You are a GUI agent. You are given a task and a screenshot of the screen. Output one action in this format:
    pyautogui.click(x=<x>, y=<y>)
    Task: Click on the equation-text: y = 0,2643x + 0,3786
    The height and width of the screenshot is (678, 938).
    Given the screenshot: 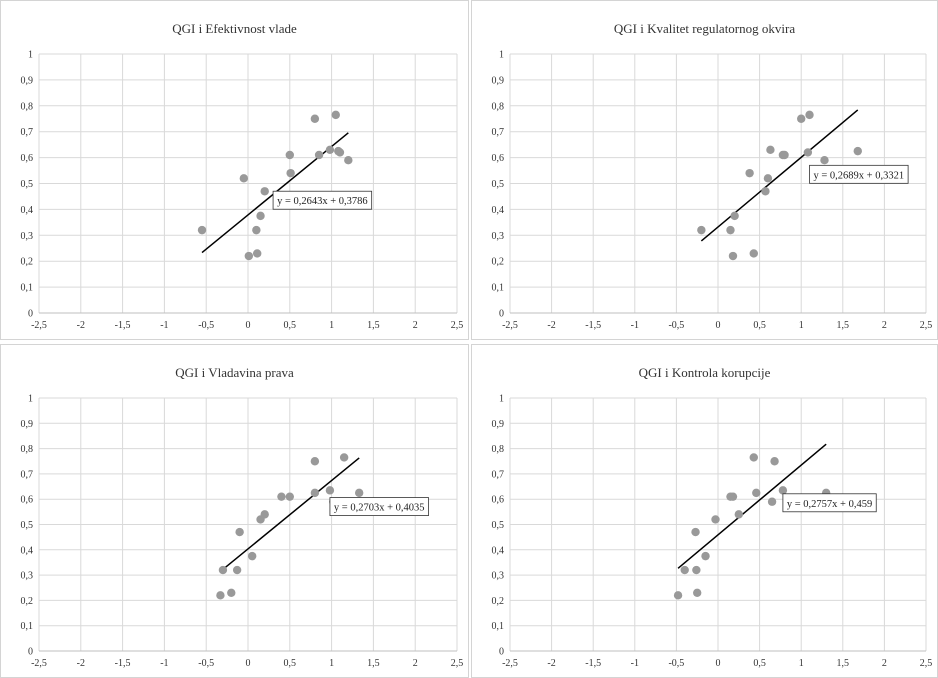 What is the action you would take?
    pyautogui.click(x=322, y=201)
    